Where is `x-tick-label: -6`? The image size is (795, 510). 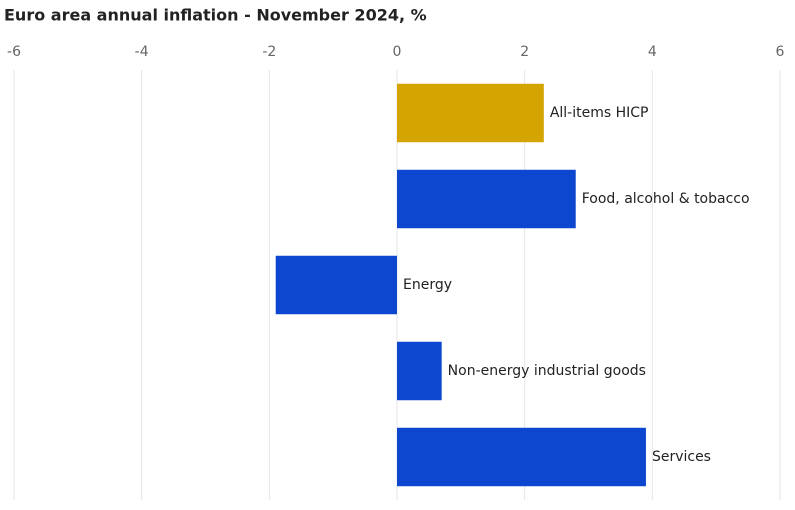 x-tick-label: -6 is located at coordinates (14, 52).